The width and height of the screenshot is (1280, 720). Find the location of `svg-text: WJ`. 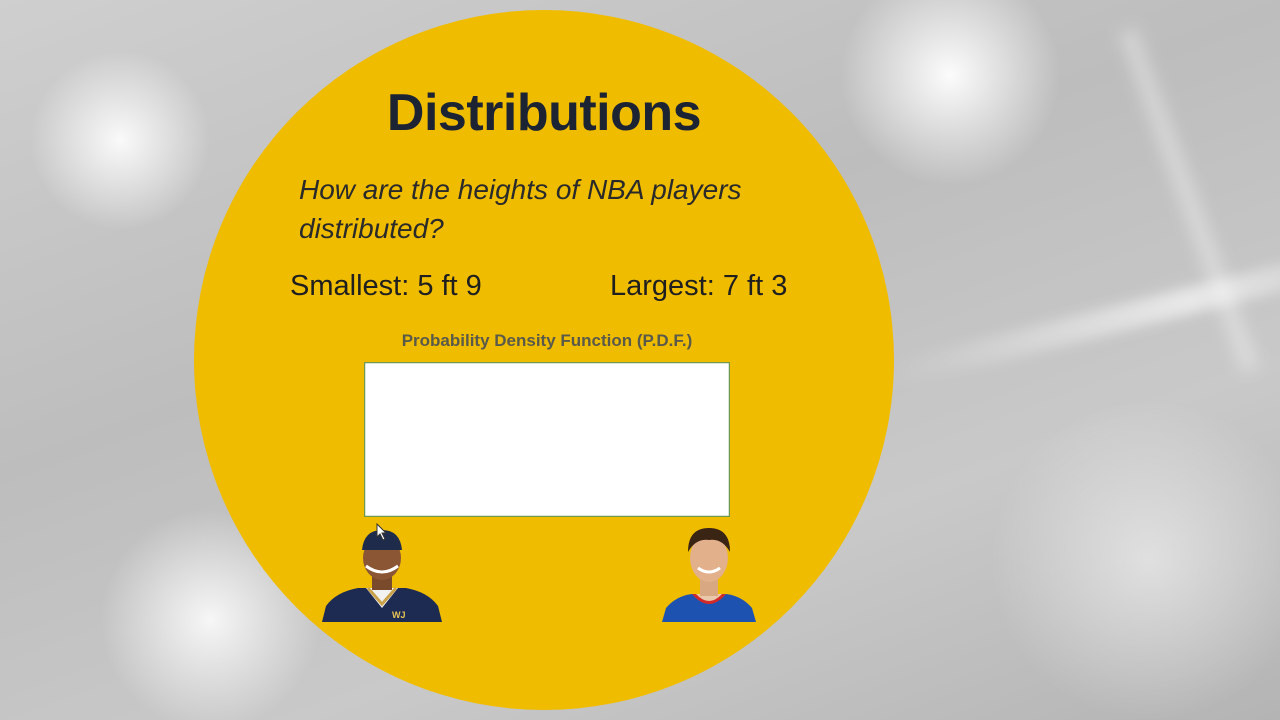

svg-text: WJ is located at coordinates (399, 615).